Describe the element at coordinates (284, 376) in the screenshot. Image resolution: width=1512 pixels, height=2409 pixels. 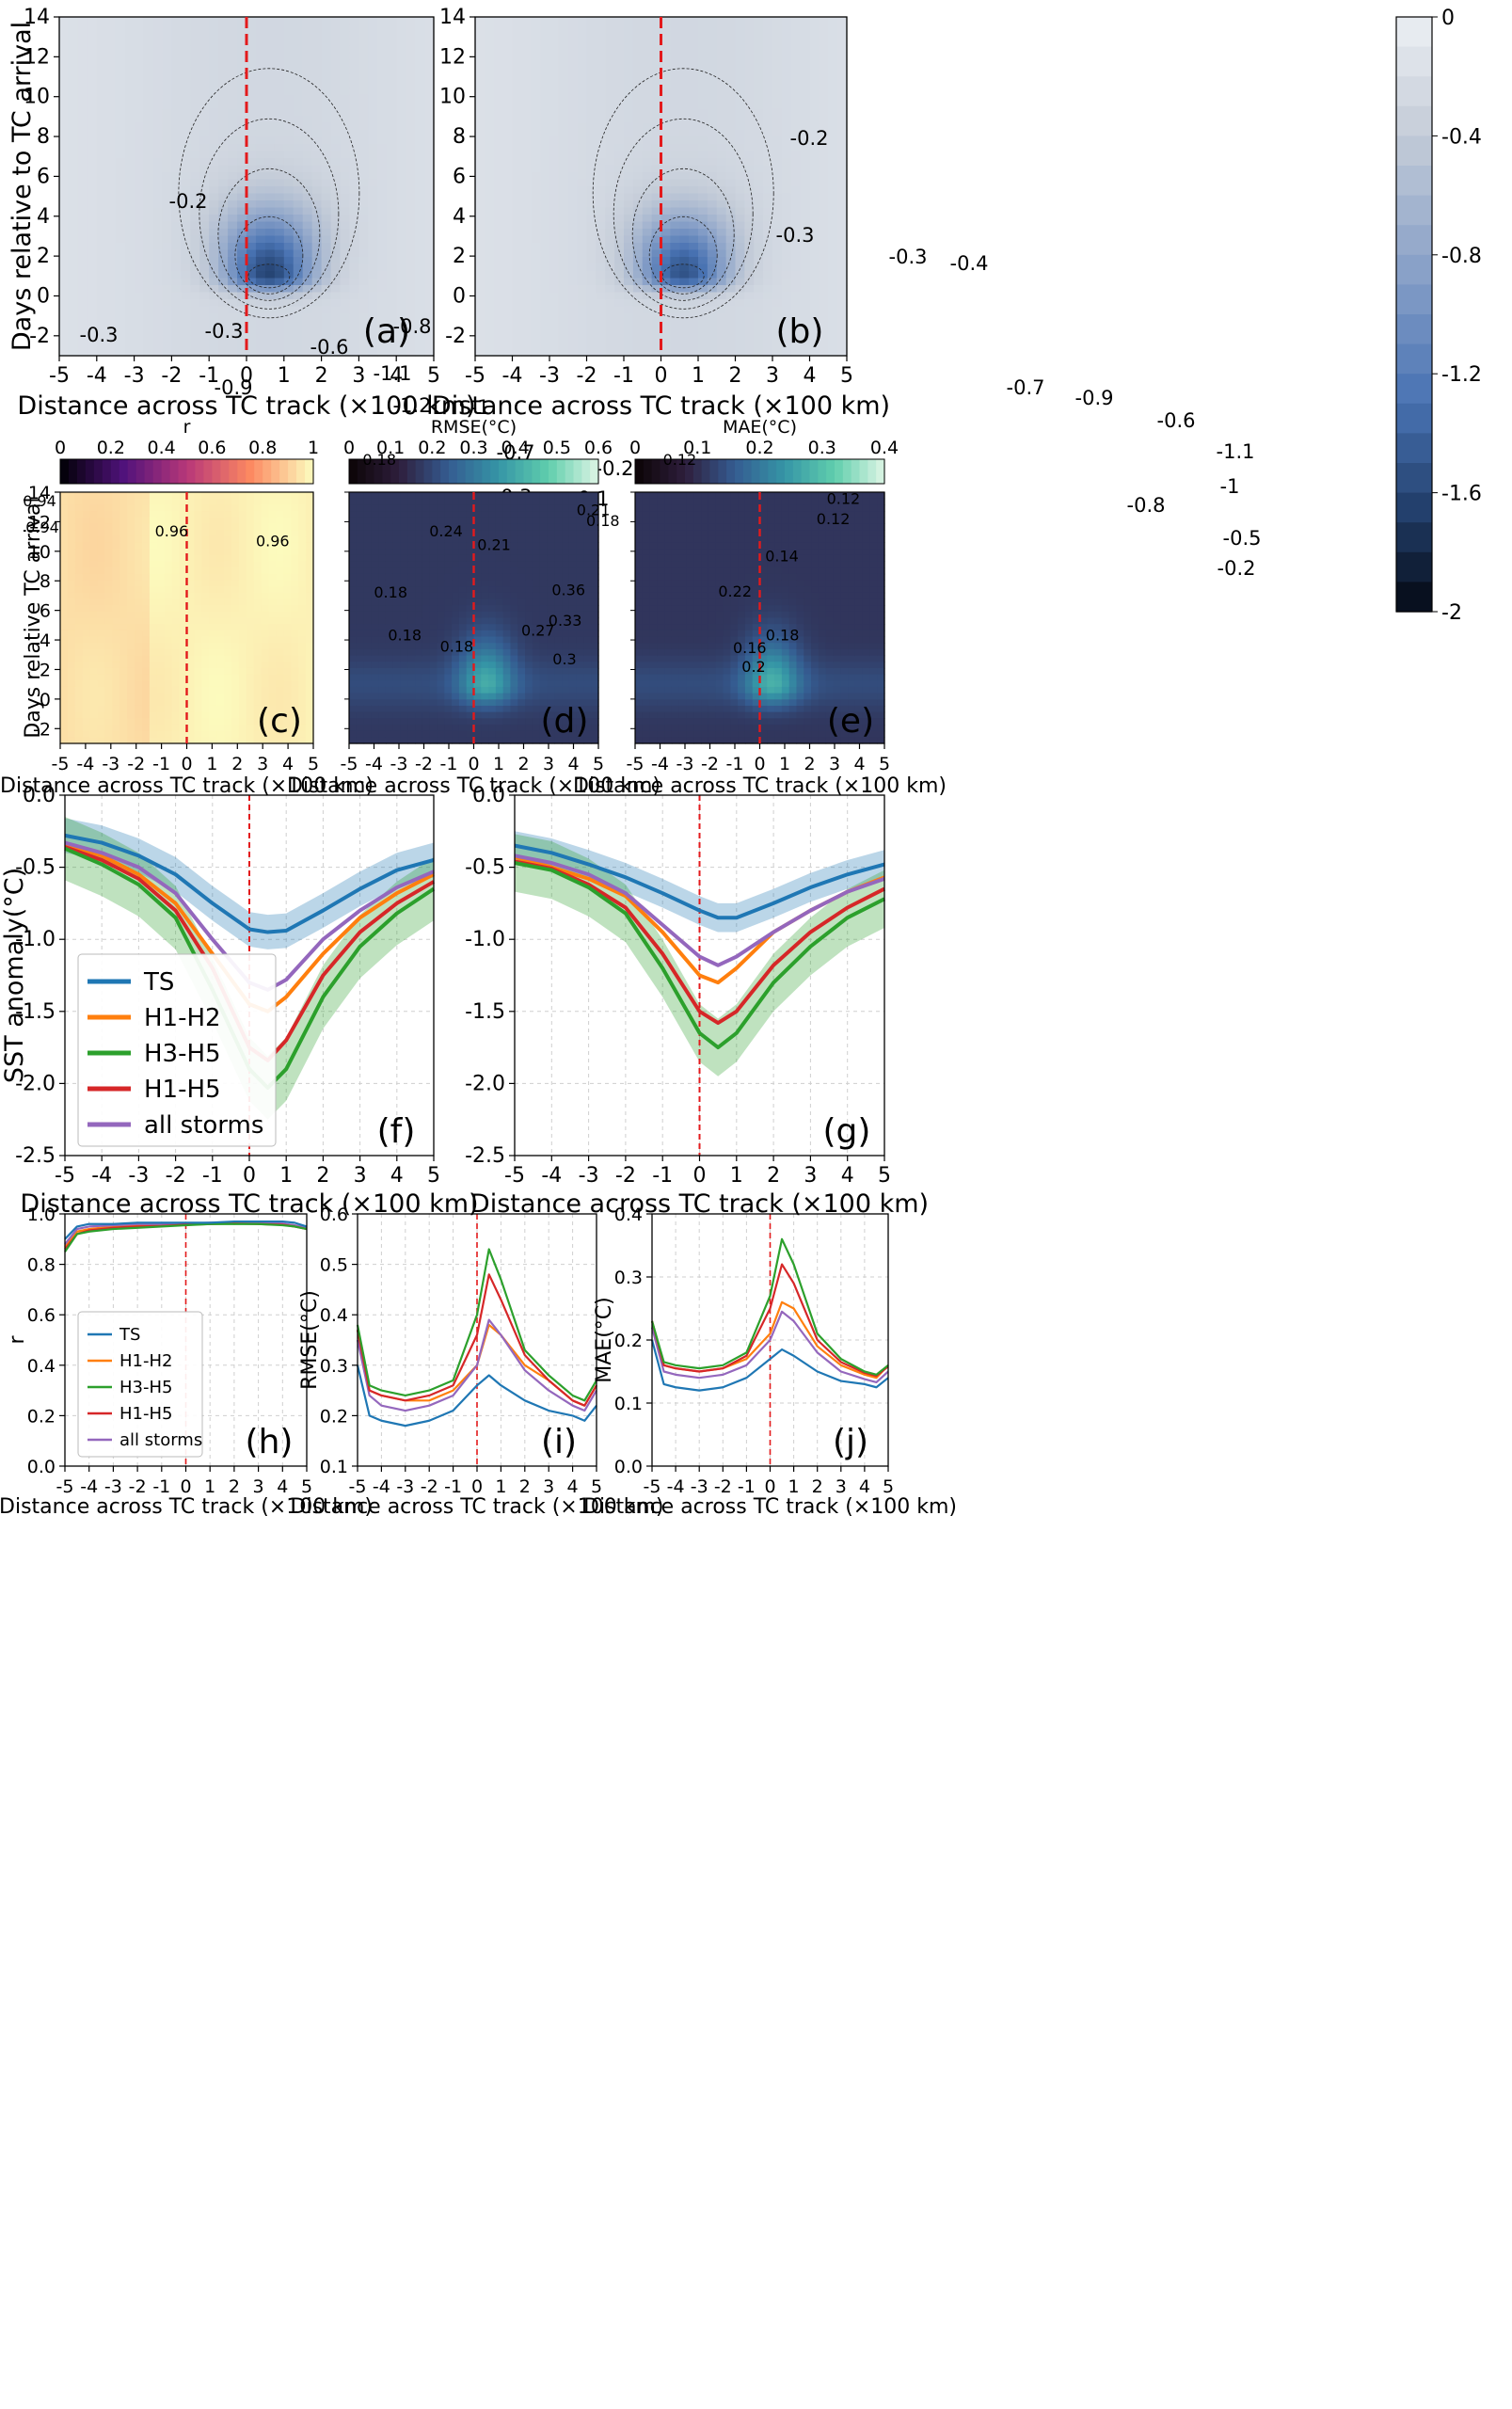
I see `x-tick-label: 1` at that location.